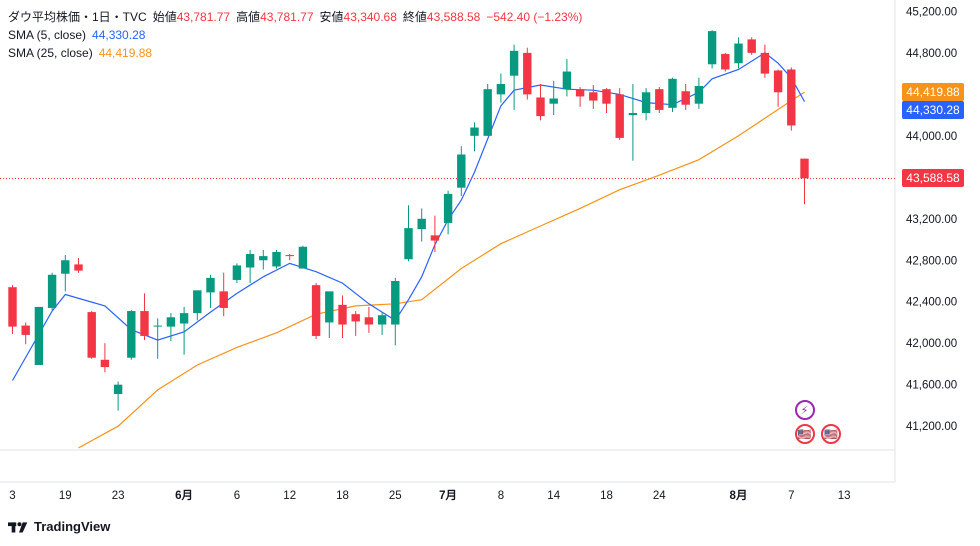 The image size is (980, 546). What do you see at coordinates (931, 386) in the screenshot?
I see `y-tick-label: 41,600.00` at bounding box center [931, 386].